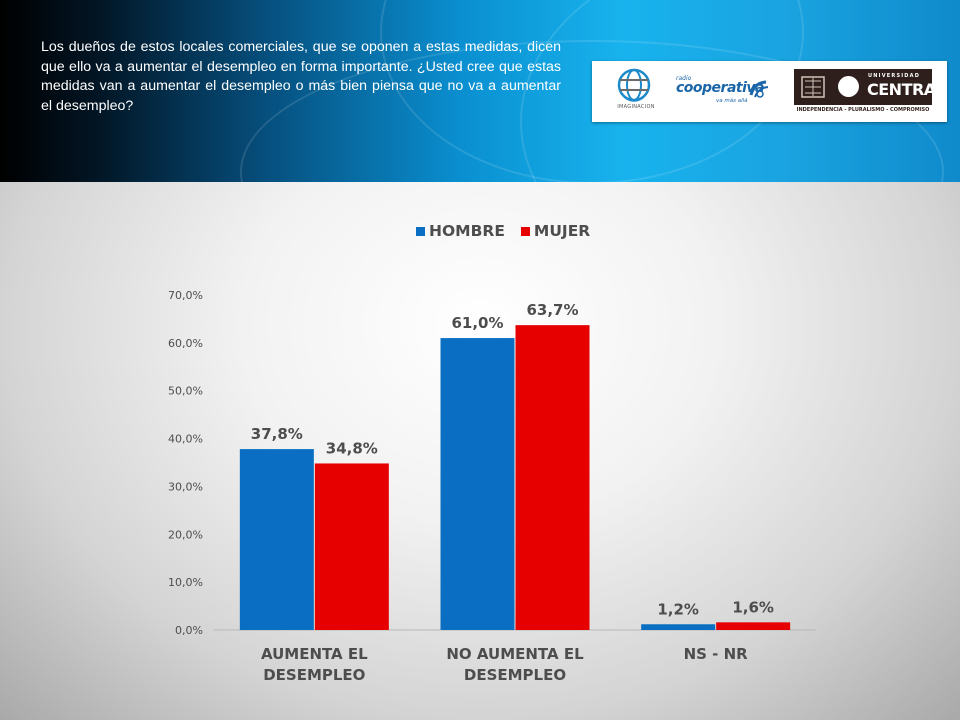  I want to click on y-tick-label: 50,0%, so click(185, 391).